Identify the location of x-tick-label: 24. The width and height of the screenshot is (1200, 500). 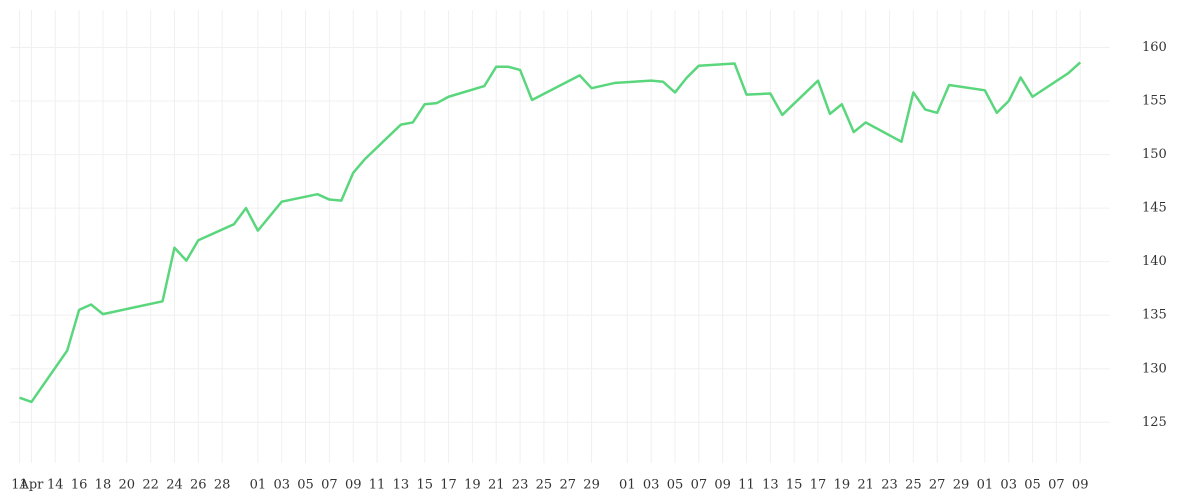
(174, 485).